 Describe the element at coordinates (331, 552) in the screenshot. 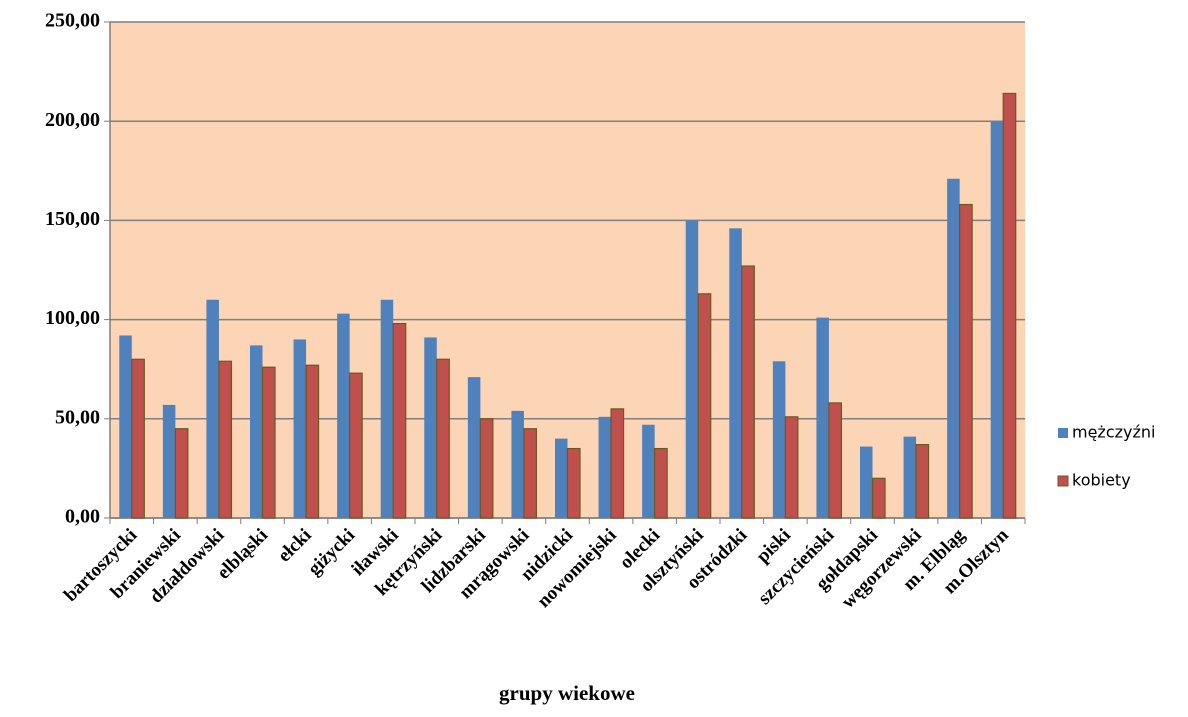

I see `x-tick-label: giżycki` at that location.